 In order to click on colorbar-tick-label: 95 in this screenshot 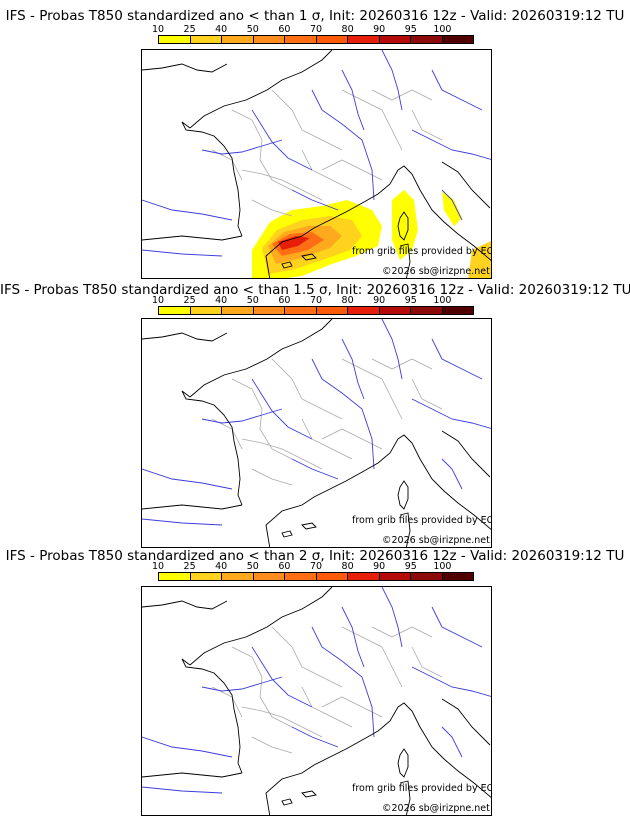, I will do `click(410, 29)`.